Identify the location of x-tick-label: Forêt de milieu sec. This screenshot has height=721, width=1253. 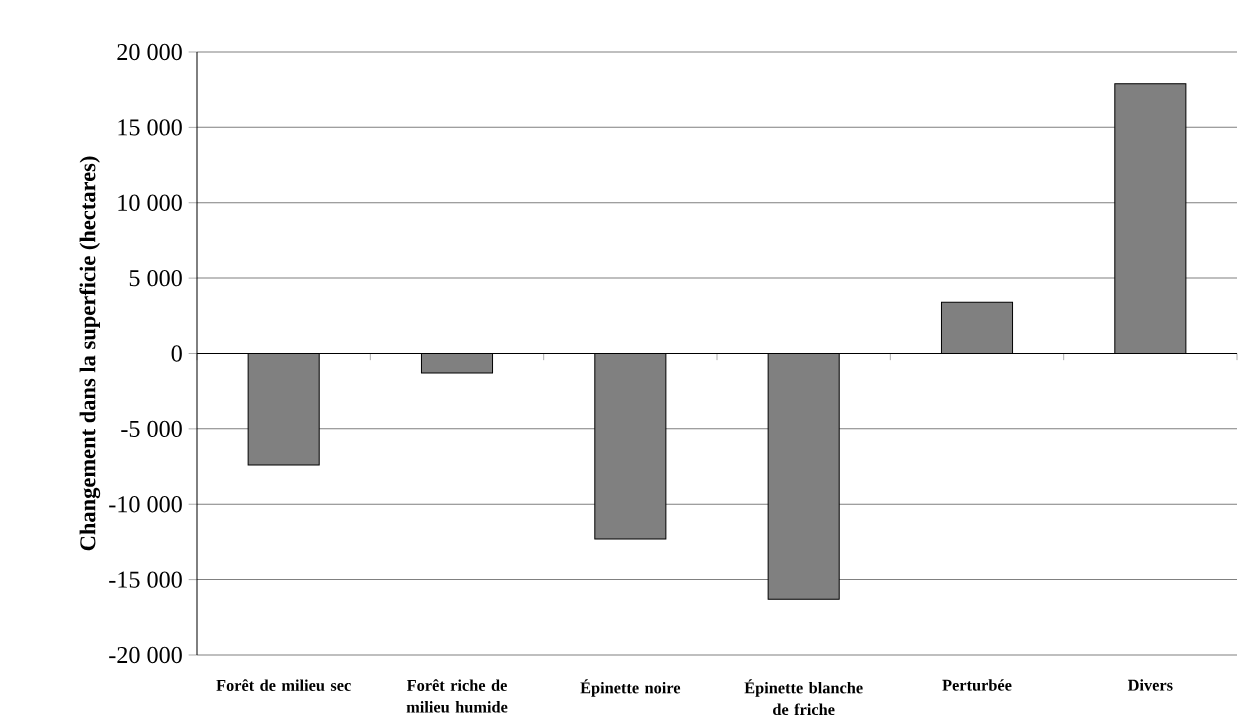
(283, 685).